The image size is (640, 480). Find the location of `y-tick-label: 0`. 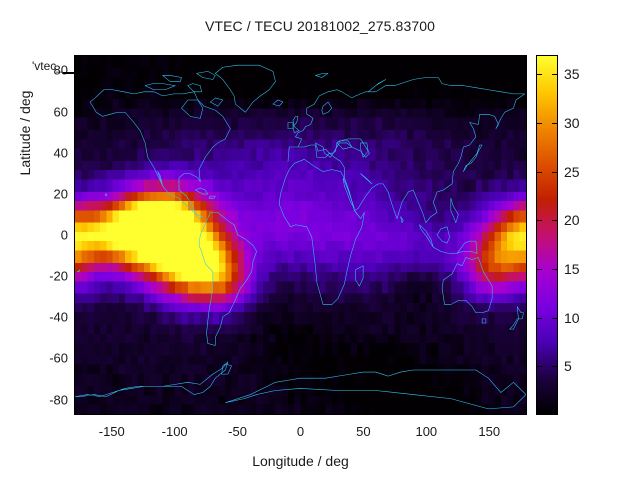

y-tick-label: 0 is located at coordinates (64, 235).